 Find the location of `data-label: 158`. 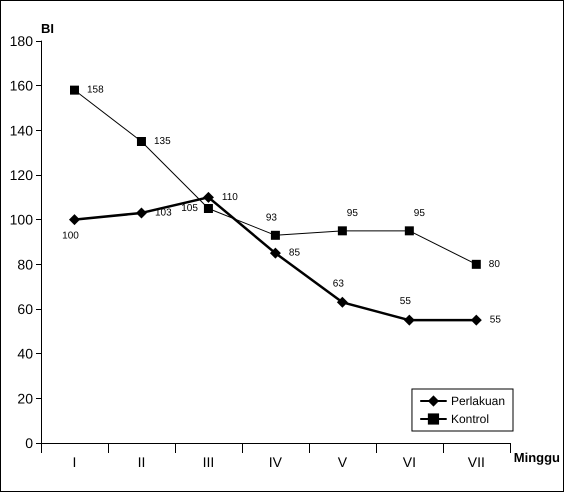

data-label: 158 is located at coordinates (95, 90).